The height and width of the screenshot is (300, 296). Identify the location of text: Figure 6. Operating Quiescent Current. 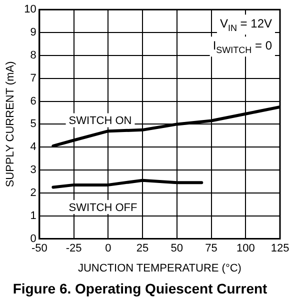
(140, 288).